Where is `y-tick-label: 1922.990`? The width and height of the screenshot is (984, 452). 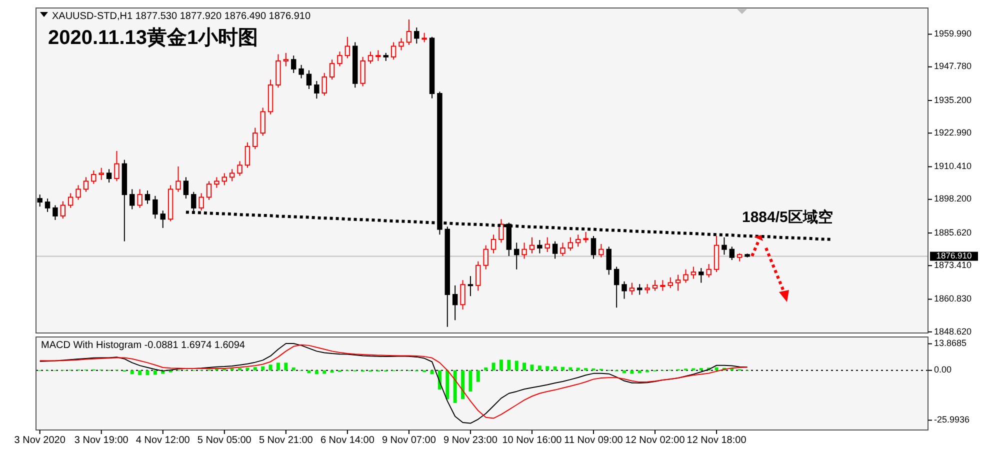 y-tick-label: 1922.990 is located at coordinates (953, 132).